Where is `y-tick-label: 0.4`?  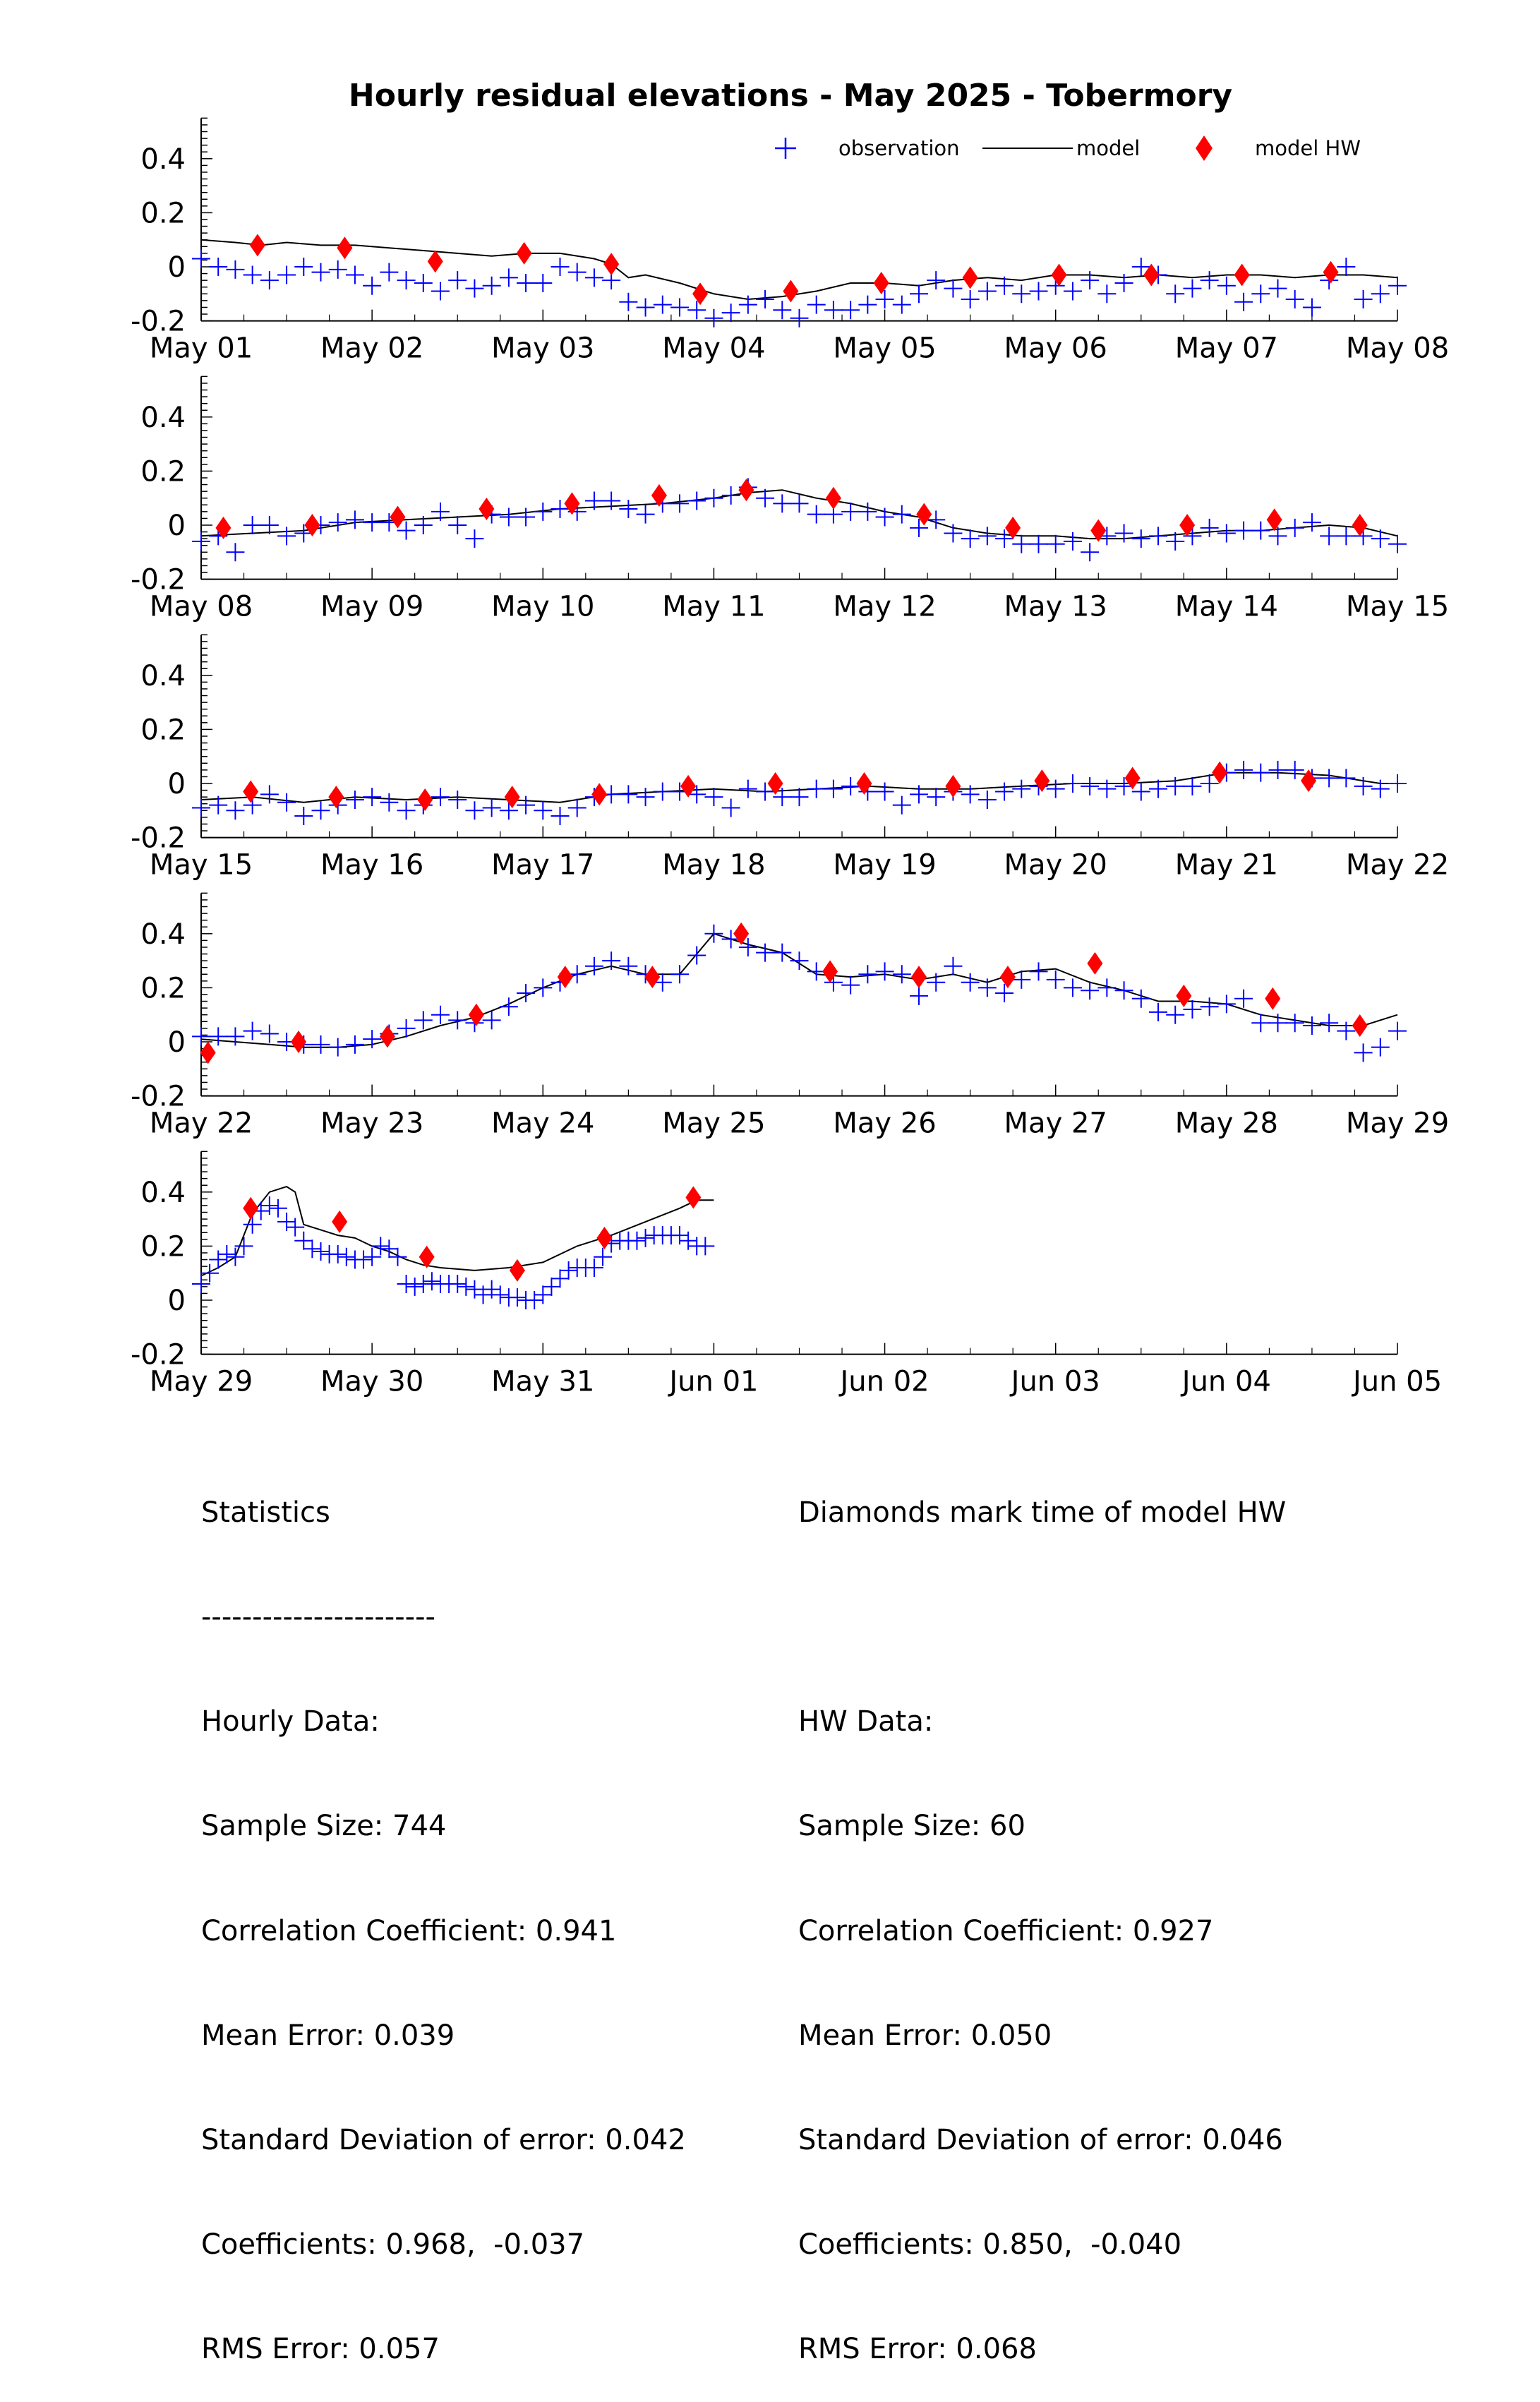 y-tick-label: 0.4 is located at coordinates (163, 934).